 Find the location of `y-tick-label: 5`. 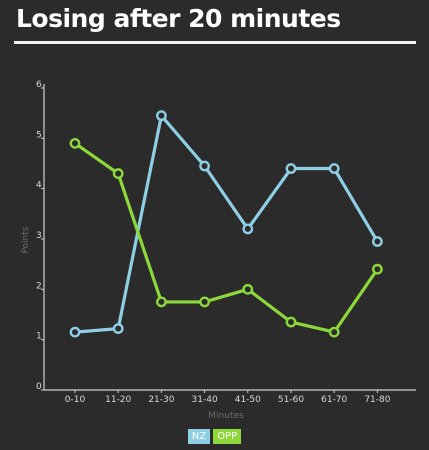

y-tick-label: 5 is located at coordinates (39, 135).